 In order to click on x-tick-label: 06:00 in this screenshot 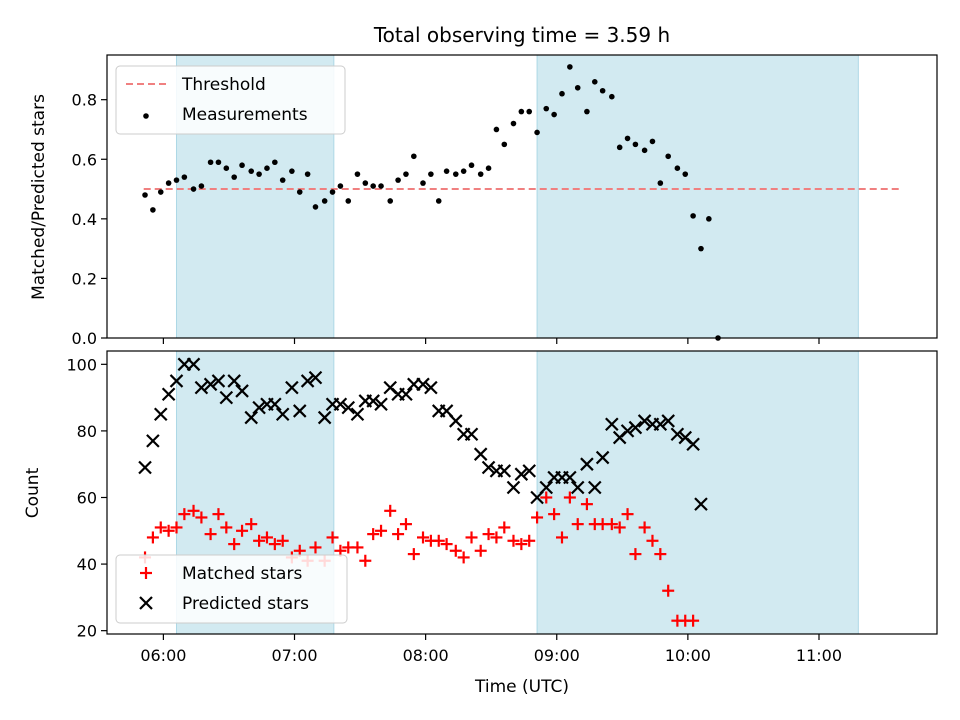, I will do `click(163, 655)`.